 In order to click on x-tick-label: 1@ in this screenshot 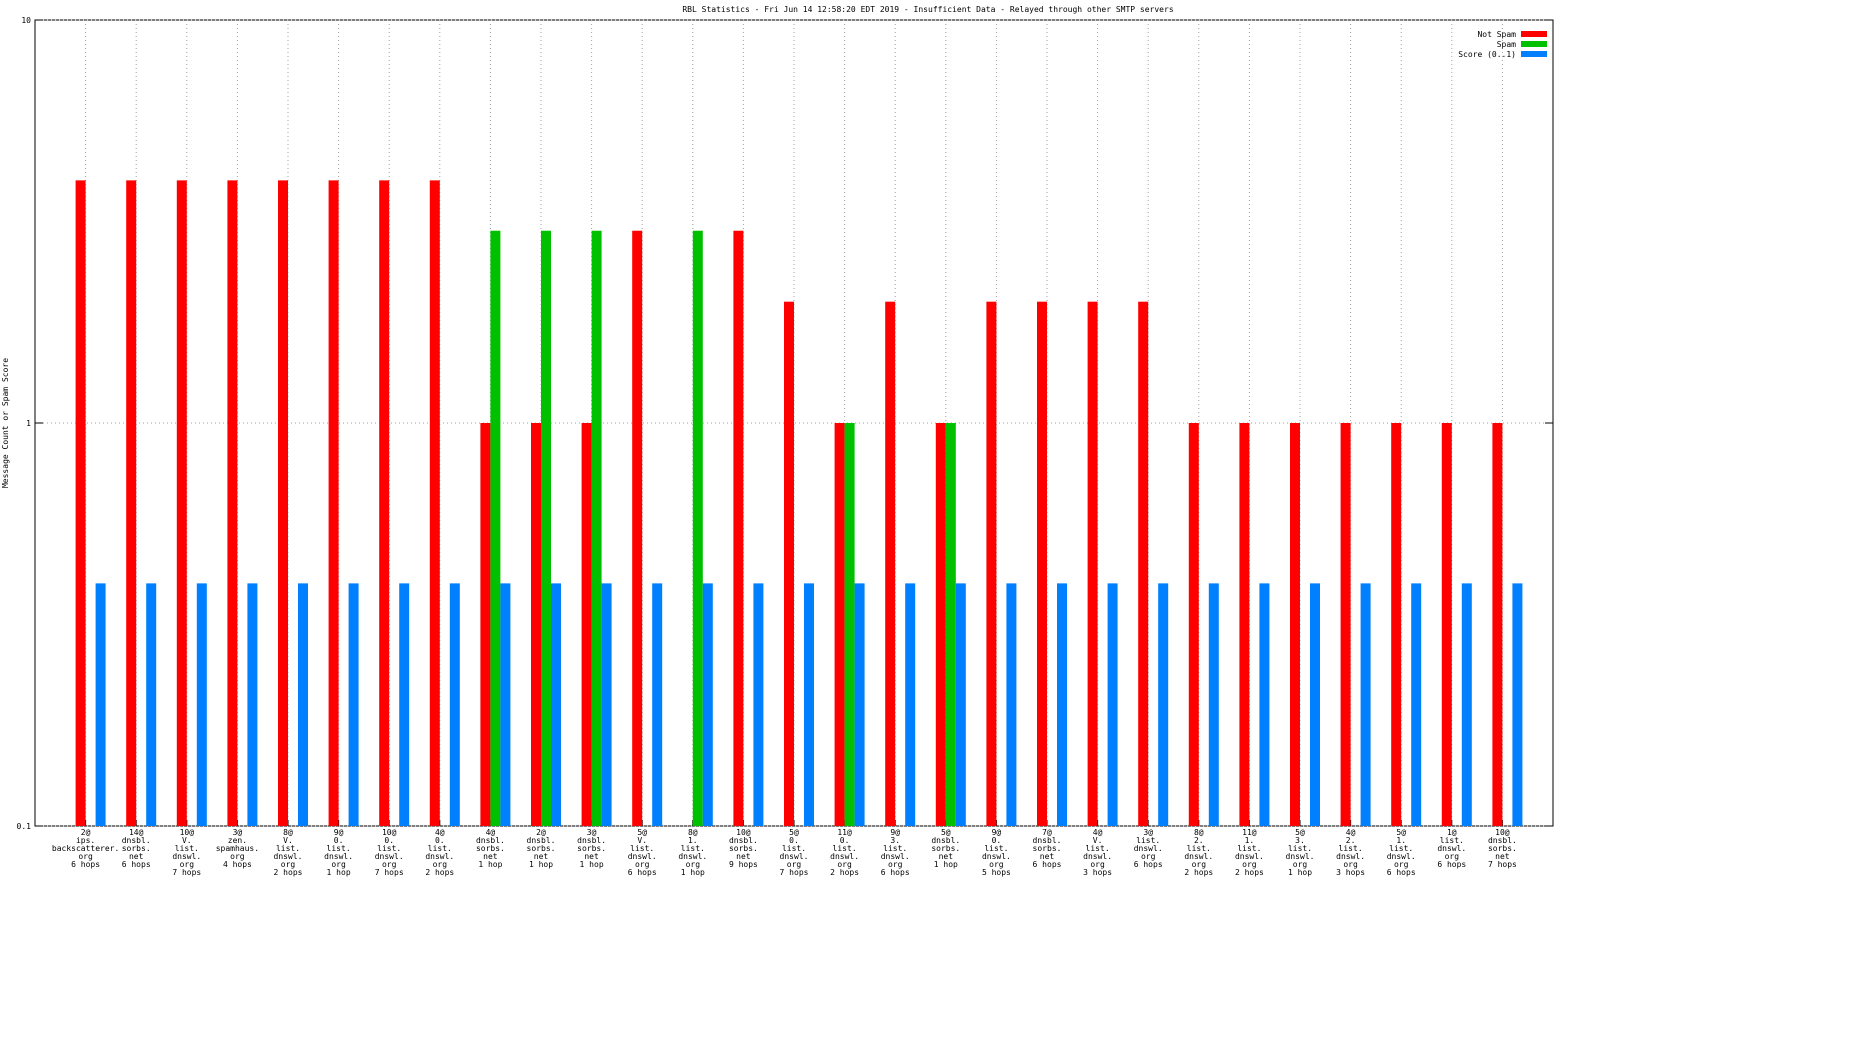, I will do `click(1452, 832)`.